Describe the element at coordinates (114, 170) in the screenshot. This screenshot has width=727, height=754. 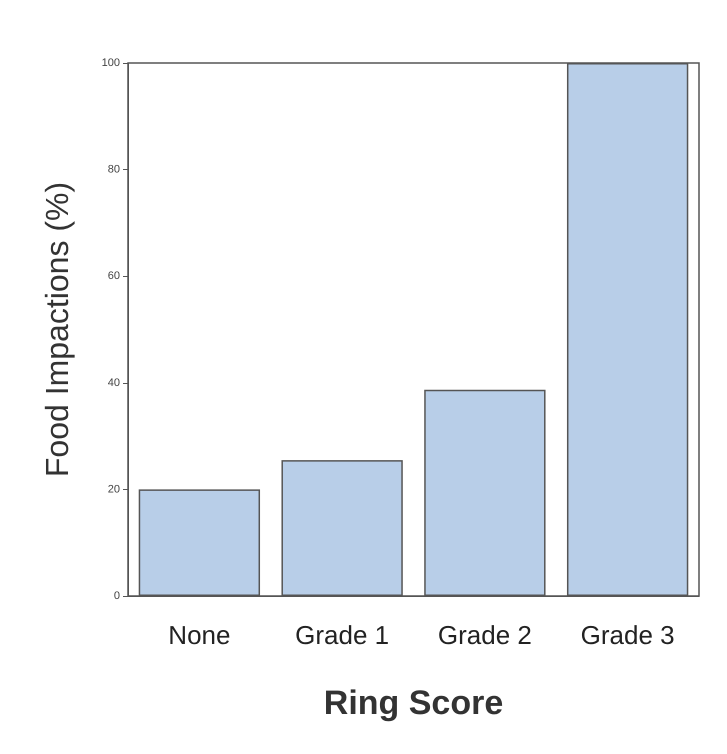
I see `y-tick-label: 80` at that location.